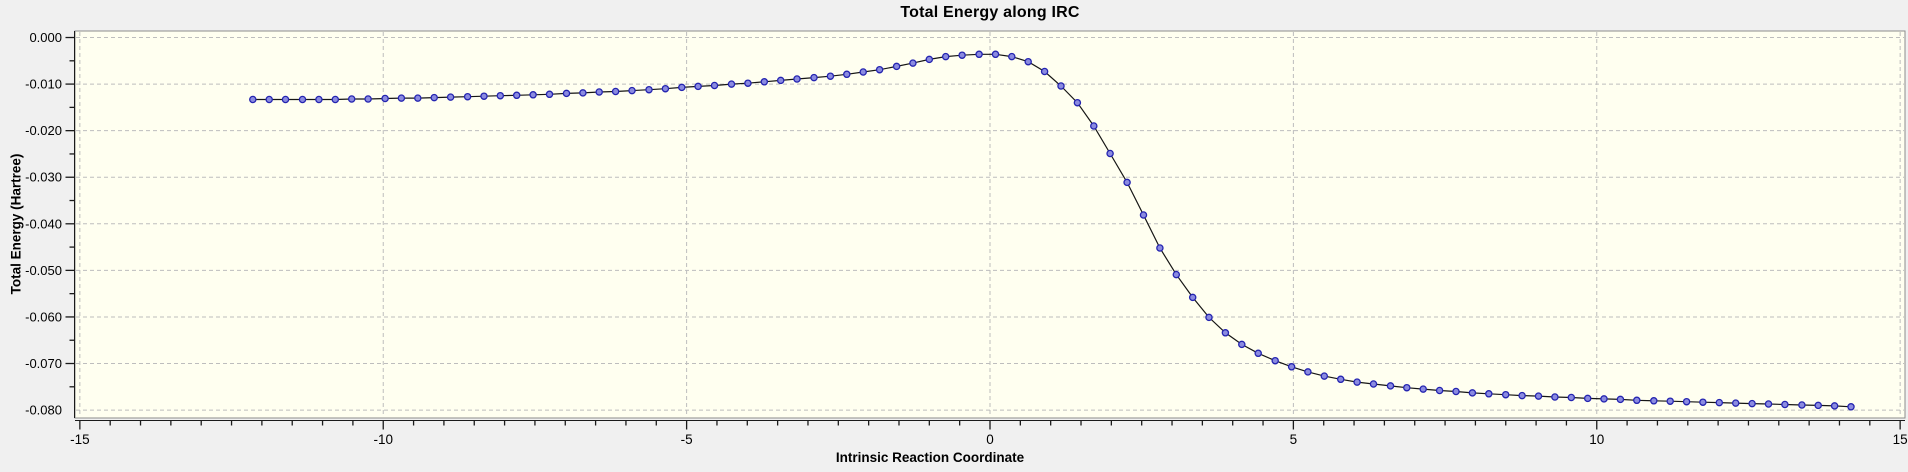  Describe the element at coordinates (1900, 439) in the screenshot. I see `x-tick-label: 15` at that location.